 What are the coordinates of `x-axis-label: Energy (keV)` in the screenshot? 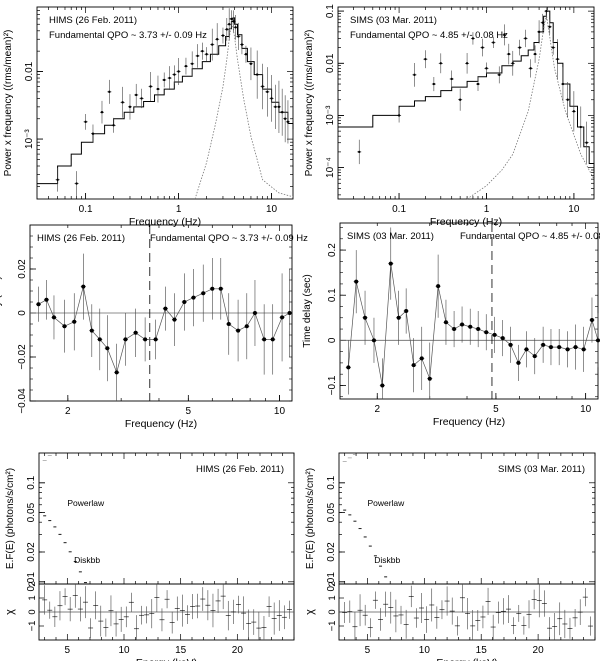 It's located at (166, 659).